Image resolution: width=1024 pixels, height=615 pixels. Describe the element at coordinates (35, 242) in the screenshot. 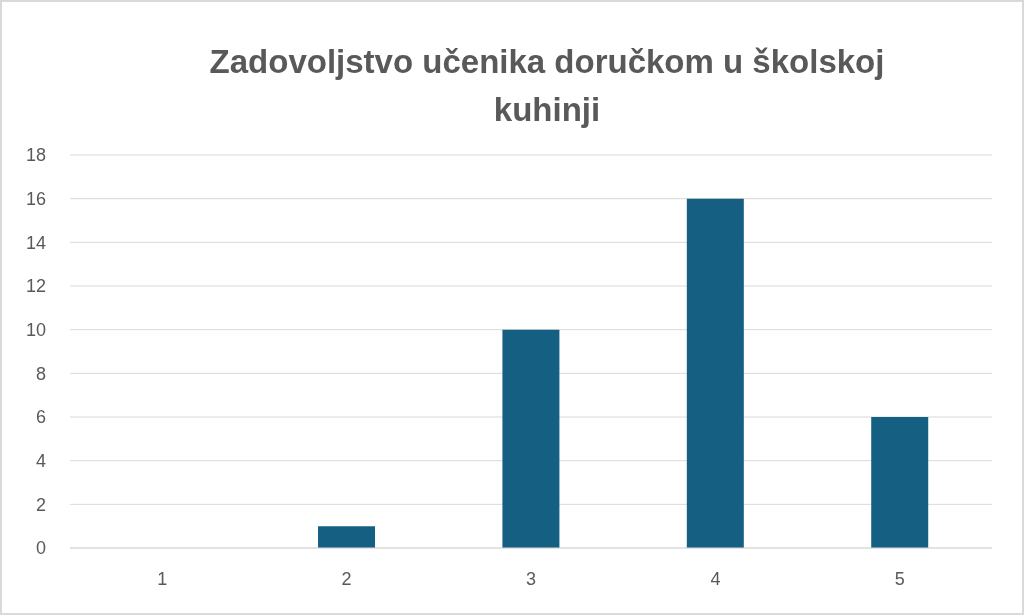

I see `y-tick-label: 14` at that location.